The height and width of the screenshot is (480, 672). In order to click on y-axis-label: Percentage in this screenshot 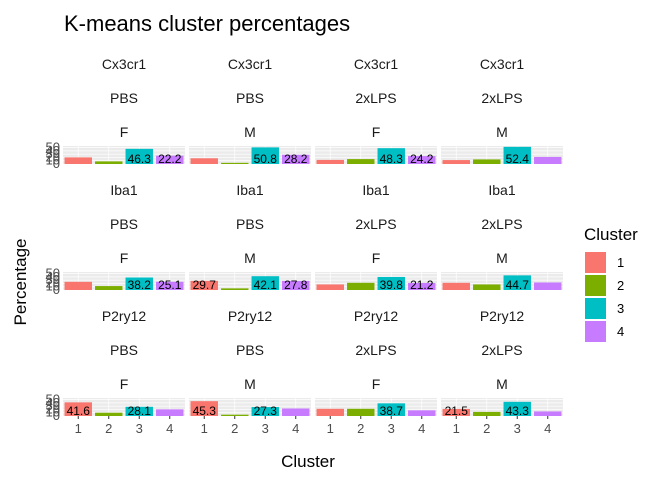, I will do `click(20, 282)`.